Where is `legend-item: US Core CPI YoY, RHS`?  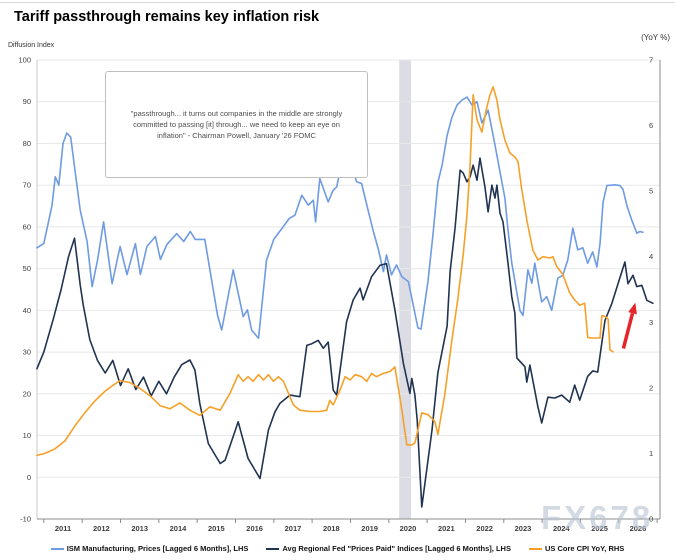
legend-item: US Core CPI YoY, RHS is located at coordinates (576, 548).